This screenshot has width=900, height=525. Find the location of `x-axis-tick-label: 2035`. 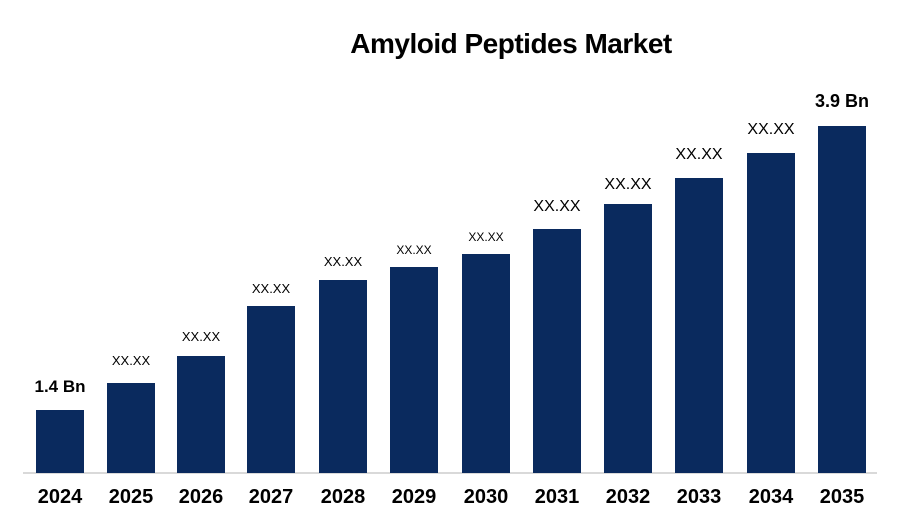

x-axis-tick-label: 2035 is located at coordinates (842, 497).